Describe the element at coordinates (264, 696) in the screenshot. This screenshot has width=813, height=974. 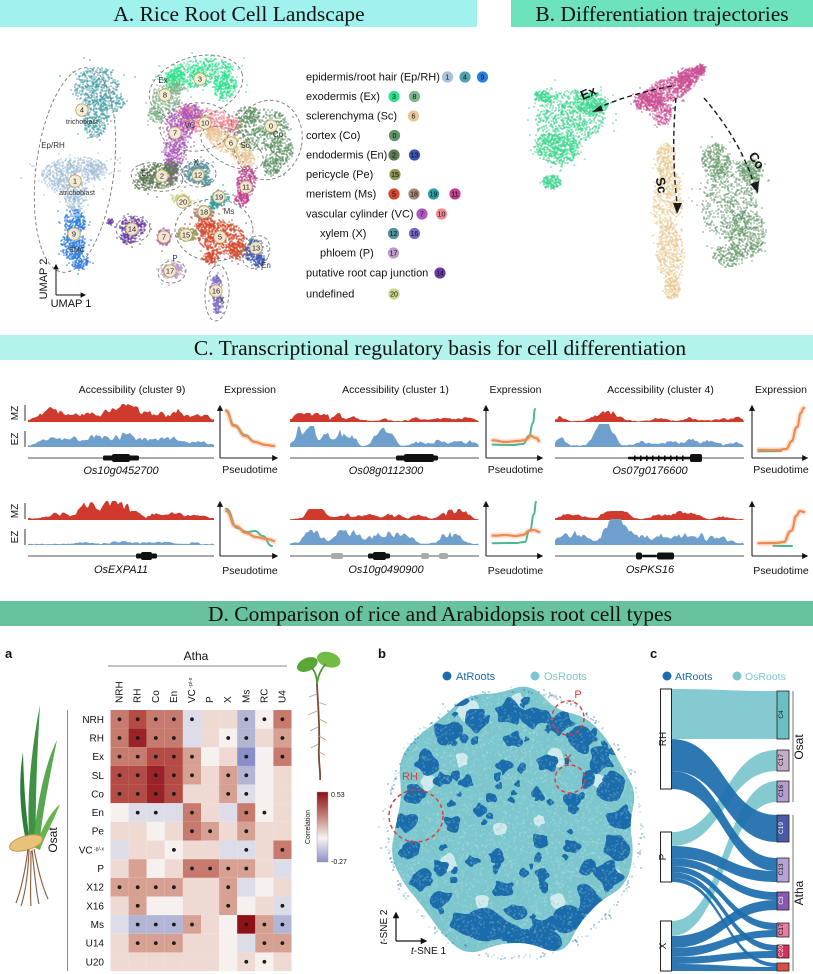
I see `svg-text: RC` at that location.